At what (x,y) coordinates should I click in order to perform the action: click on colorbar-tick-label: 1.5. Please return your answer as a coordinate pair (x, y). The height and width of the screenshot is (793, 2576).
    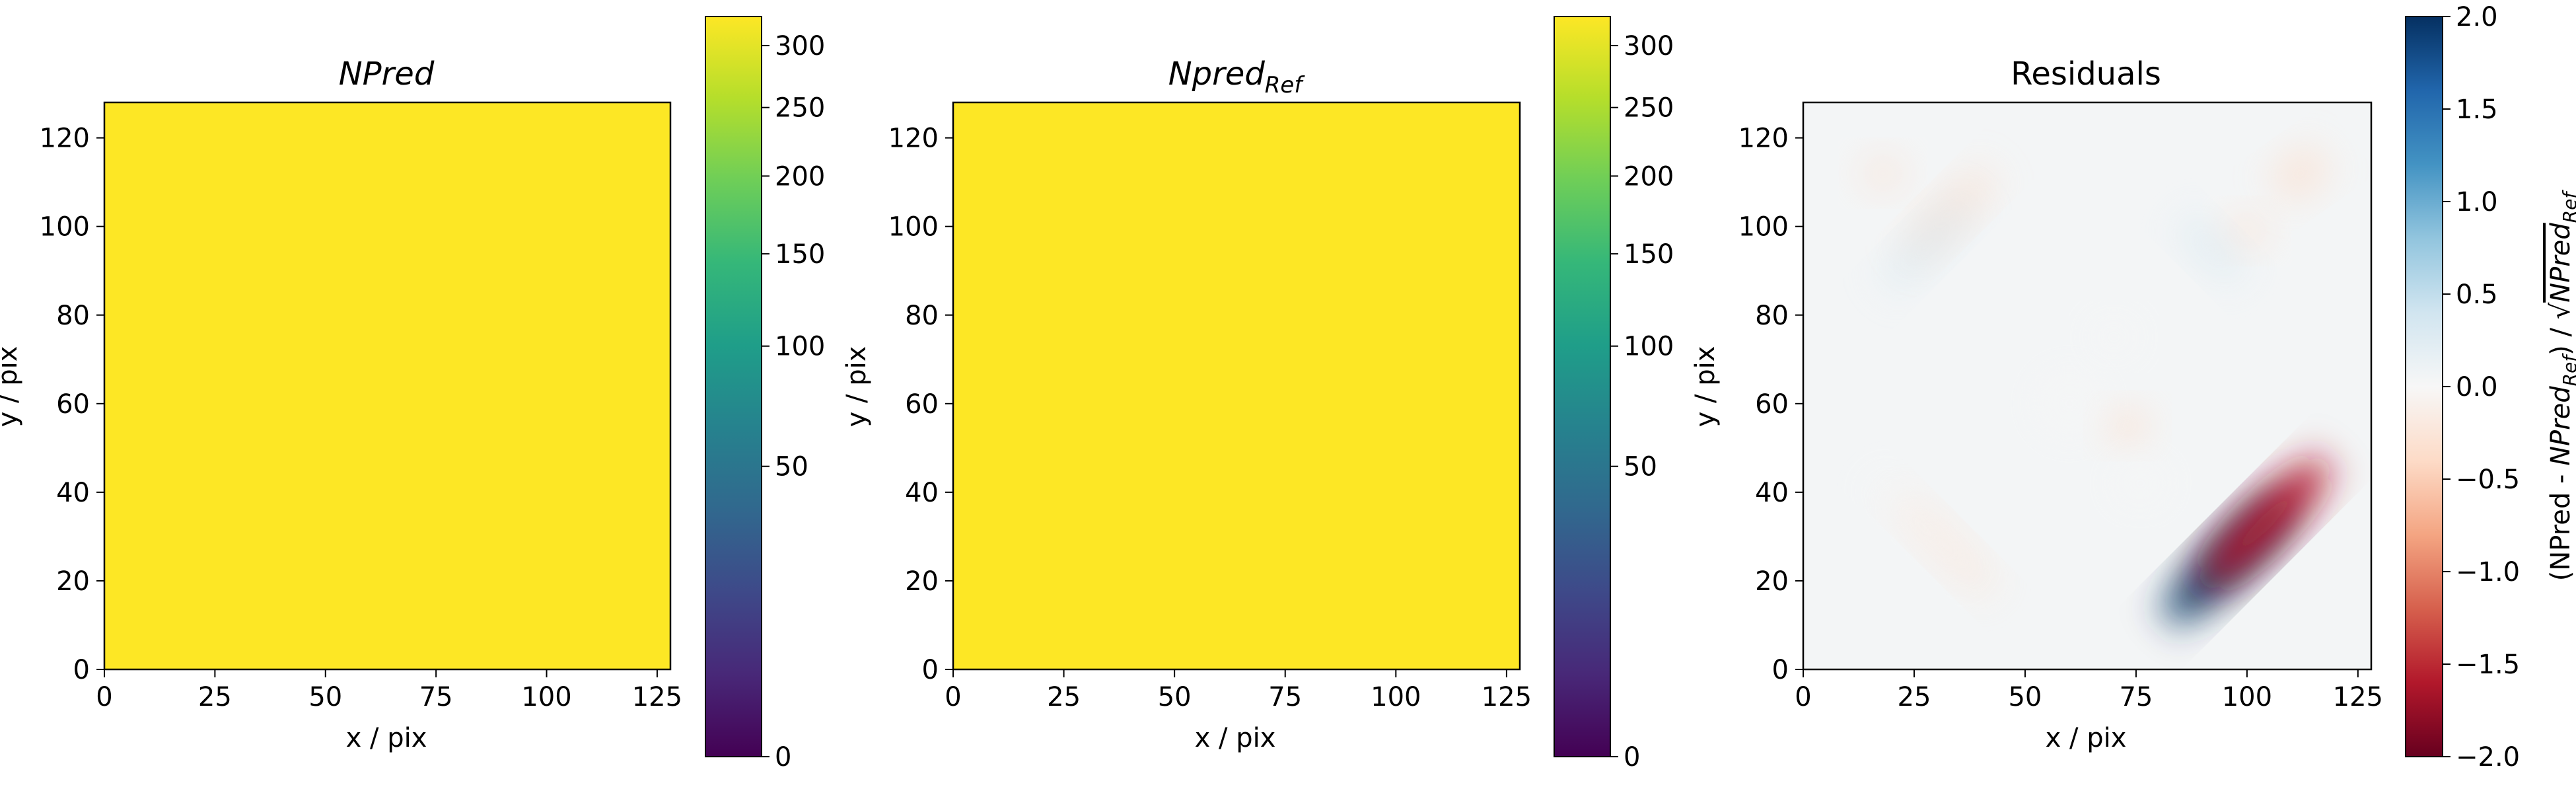
    Looking at the image, I should click on (2477, 110).